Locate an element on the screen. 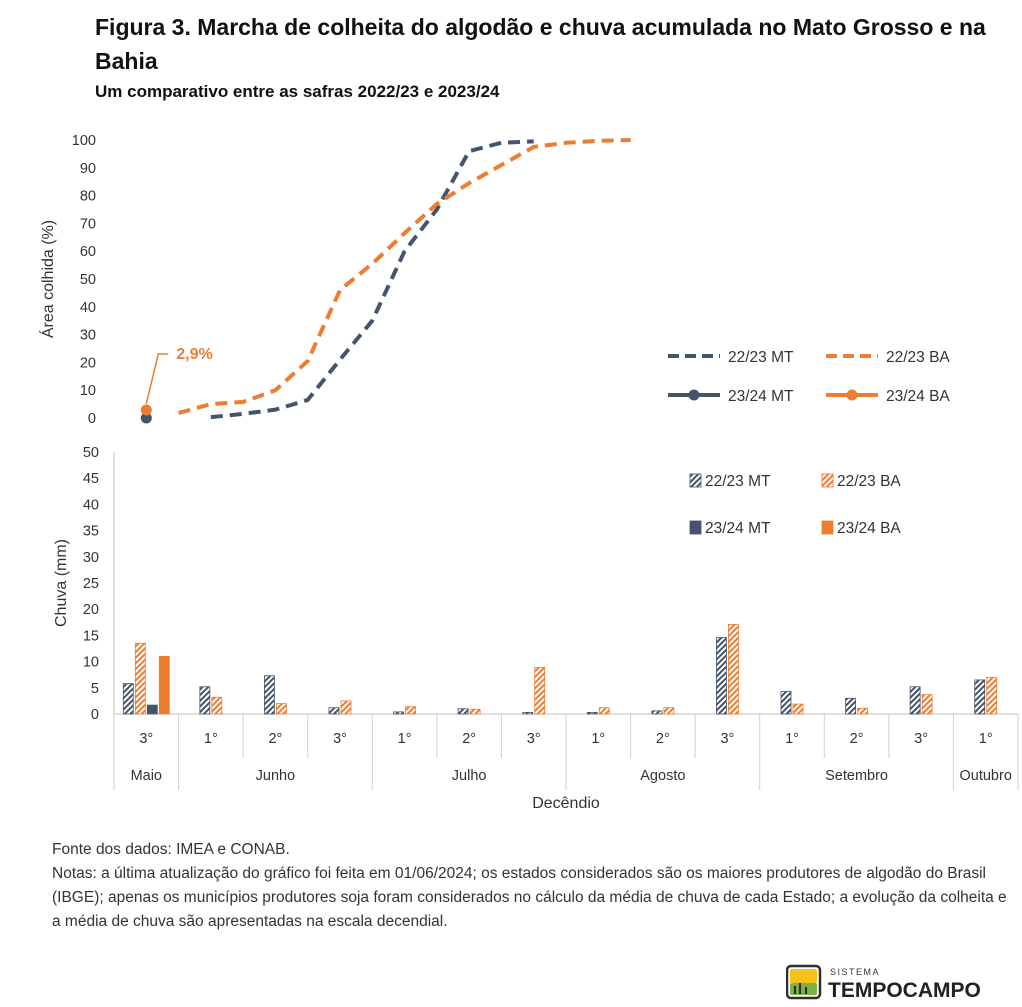 This screenshot has height=1007, width=1022. y-tick-label: 0 is located at coordinates (92, 419).